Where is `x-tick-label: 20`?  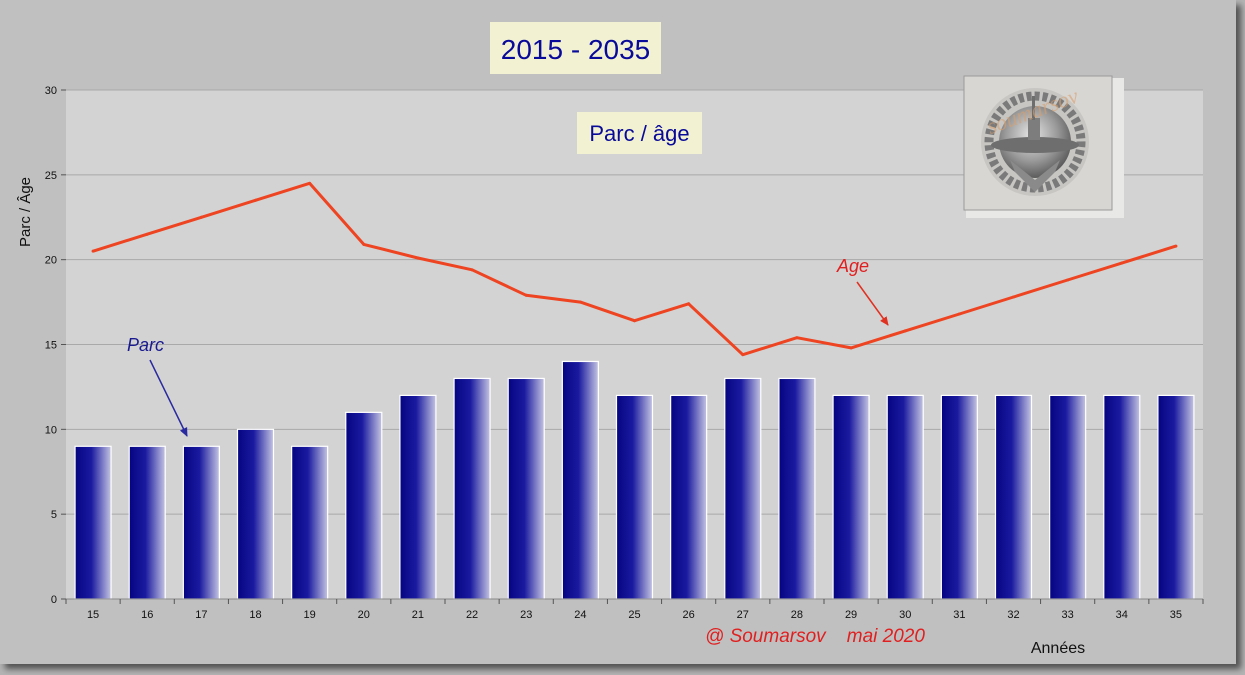 x-tick-label: 20 is located at coordinates (364, 615).